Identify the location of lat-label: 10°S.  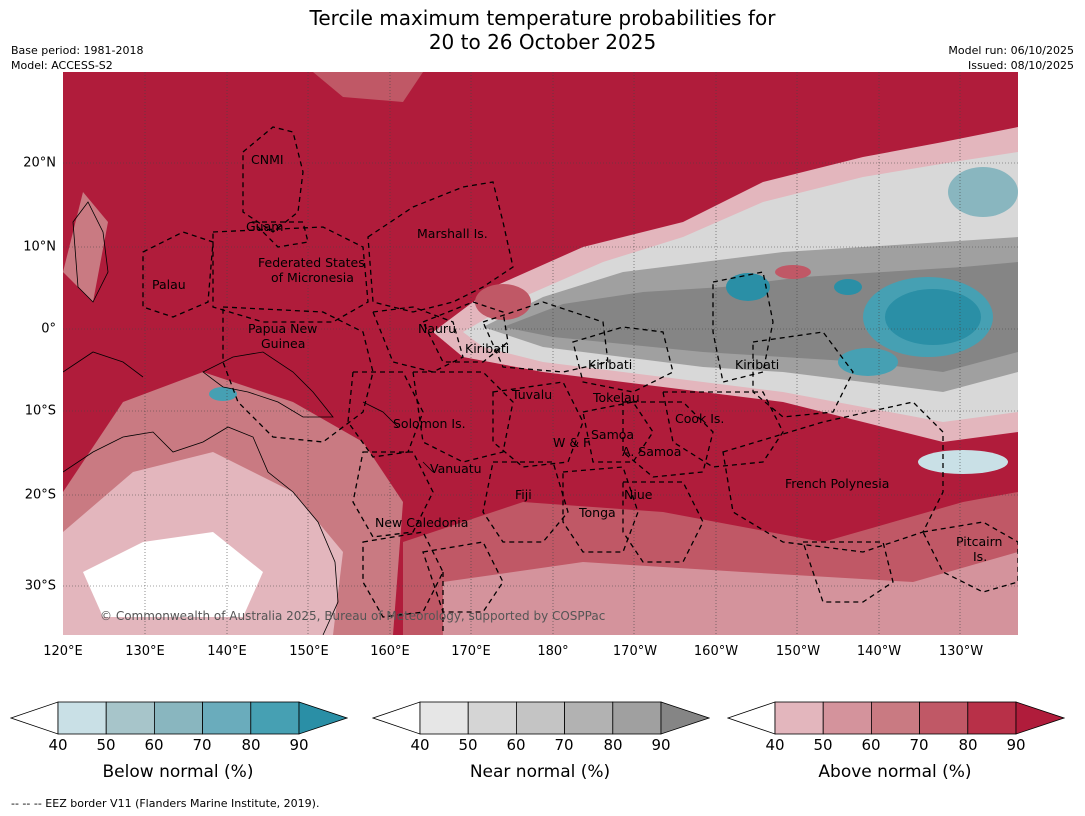
(40, 411).